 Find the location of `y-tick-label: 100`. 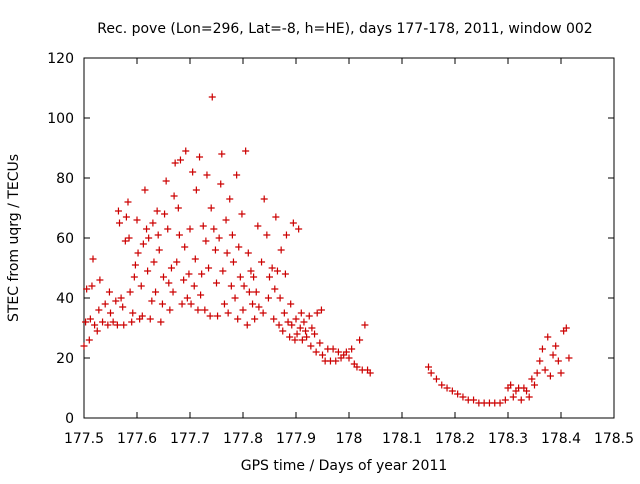

y-tick-label: 100 is located at coordinates (60, 119).